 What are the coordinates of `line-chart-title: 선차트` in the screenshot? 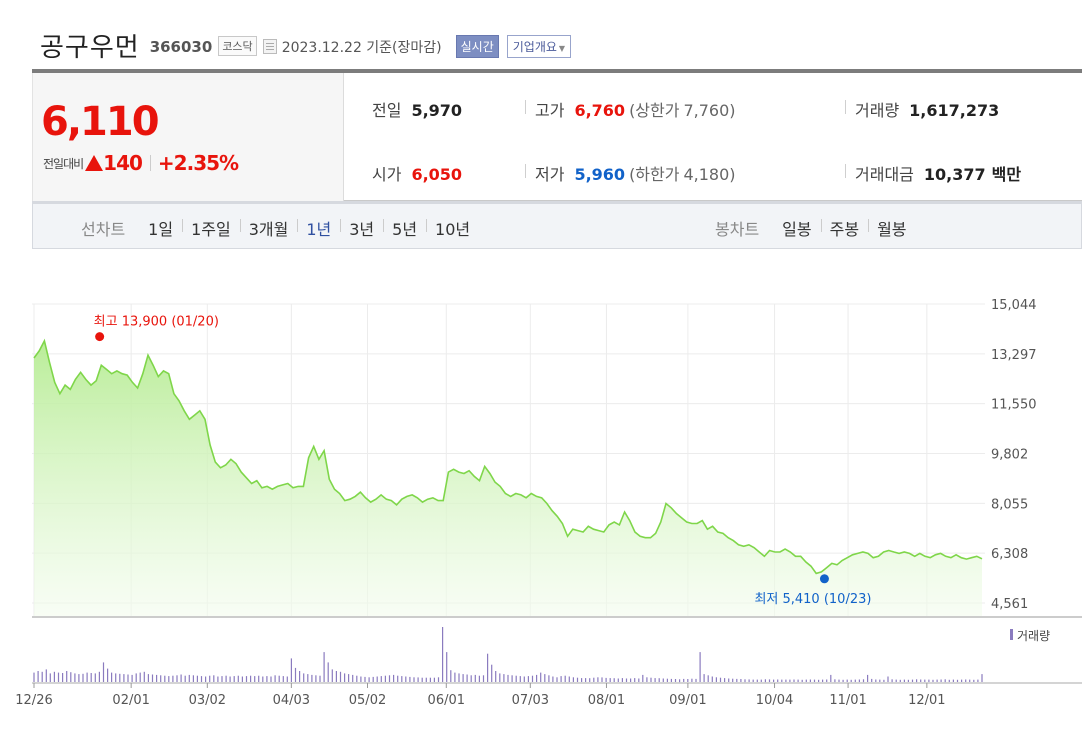 It's located at (103, 229).